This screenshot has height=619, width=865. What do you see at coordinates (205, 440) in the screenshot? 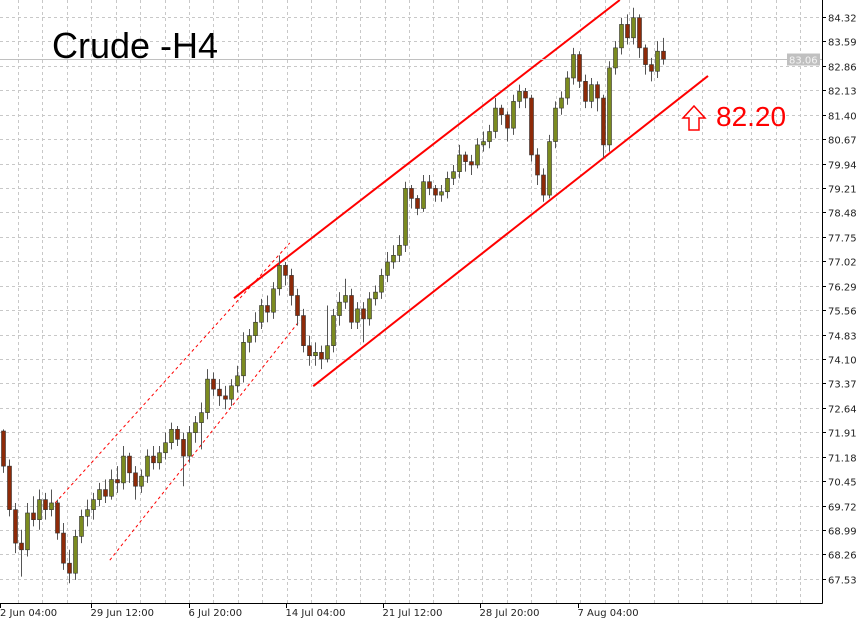
I see `channel-line-dashed` at bounding box center [205, 440].